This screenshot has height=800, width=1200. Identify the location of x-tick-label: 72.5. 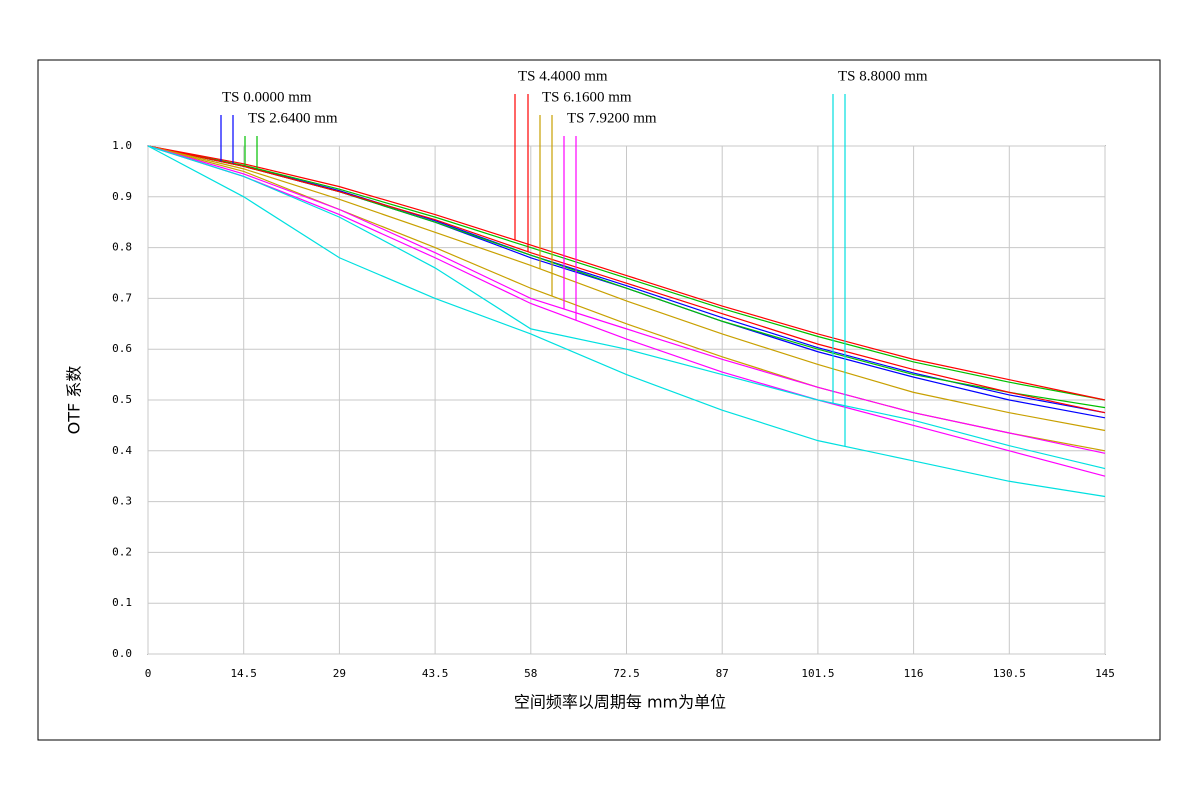
(626, 673).